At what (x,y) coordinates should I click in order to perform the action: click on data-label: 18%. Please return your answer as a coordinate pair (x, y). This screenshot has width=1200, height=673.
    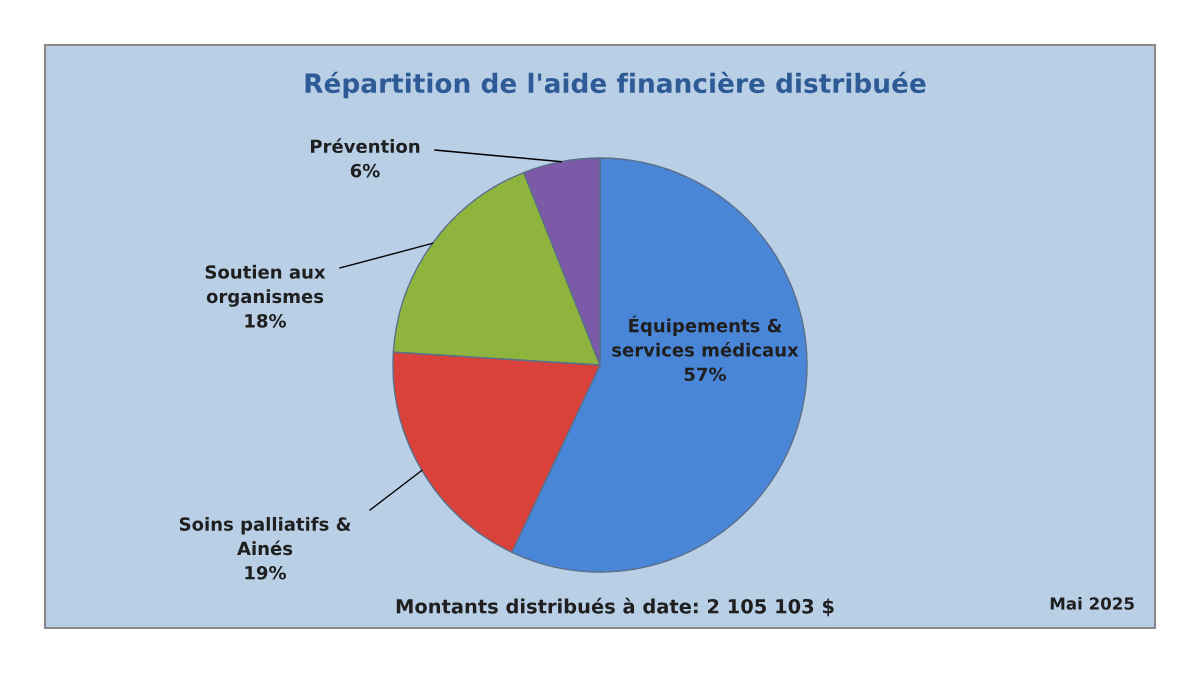
    Looking at the image, I should click on (266, 320).